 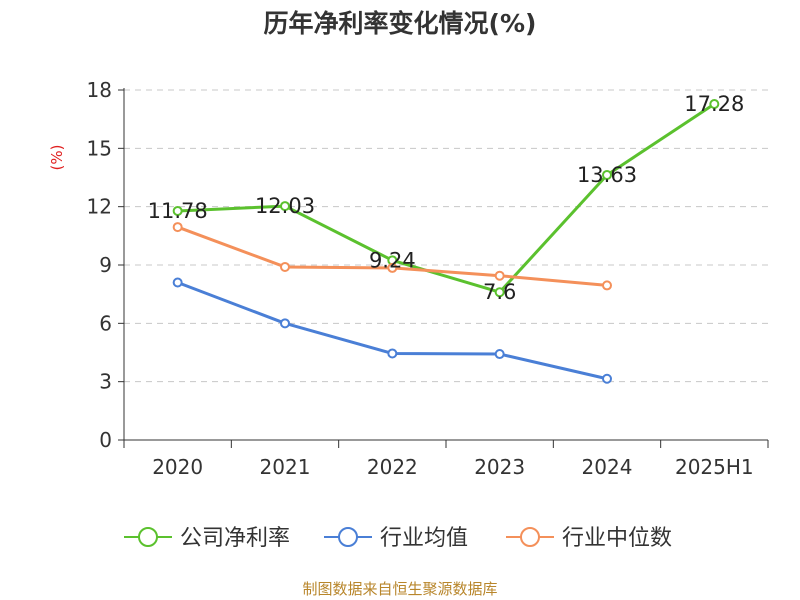 What do you see at coordinates (400, 589) in the screenshot?
I see `source-note: 制图数据来自恒生聚源数据库` at bounding box center [400, 589].